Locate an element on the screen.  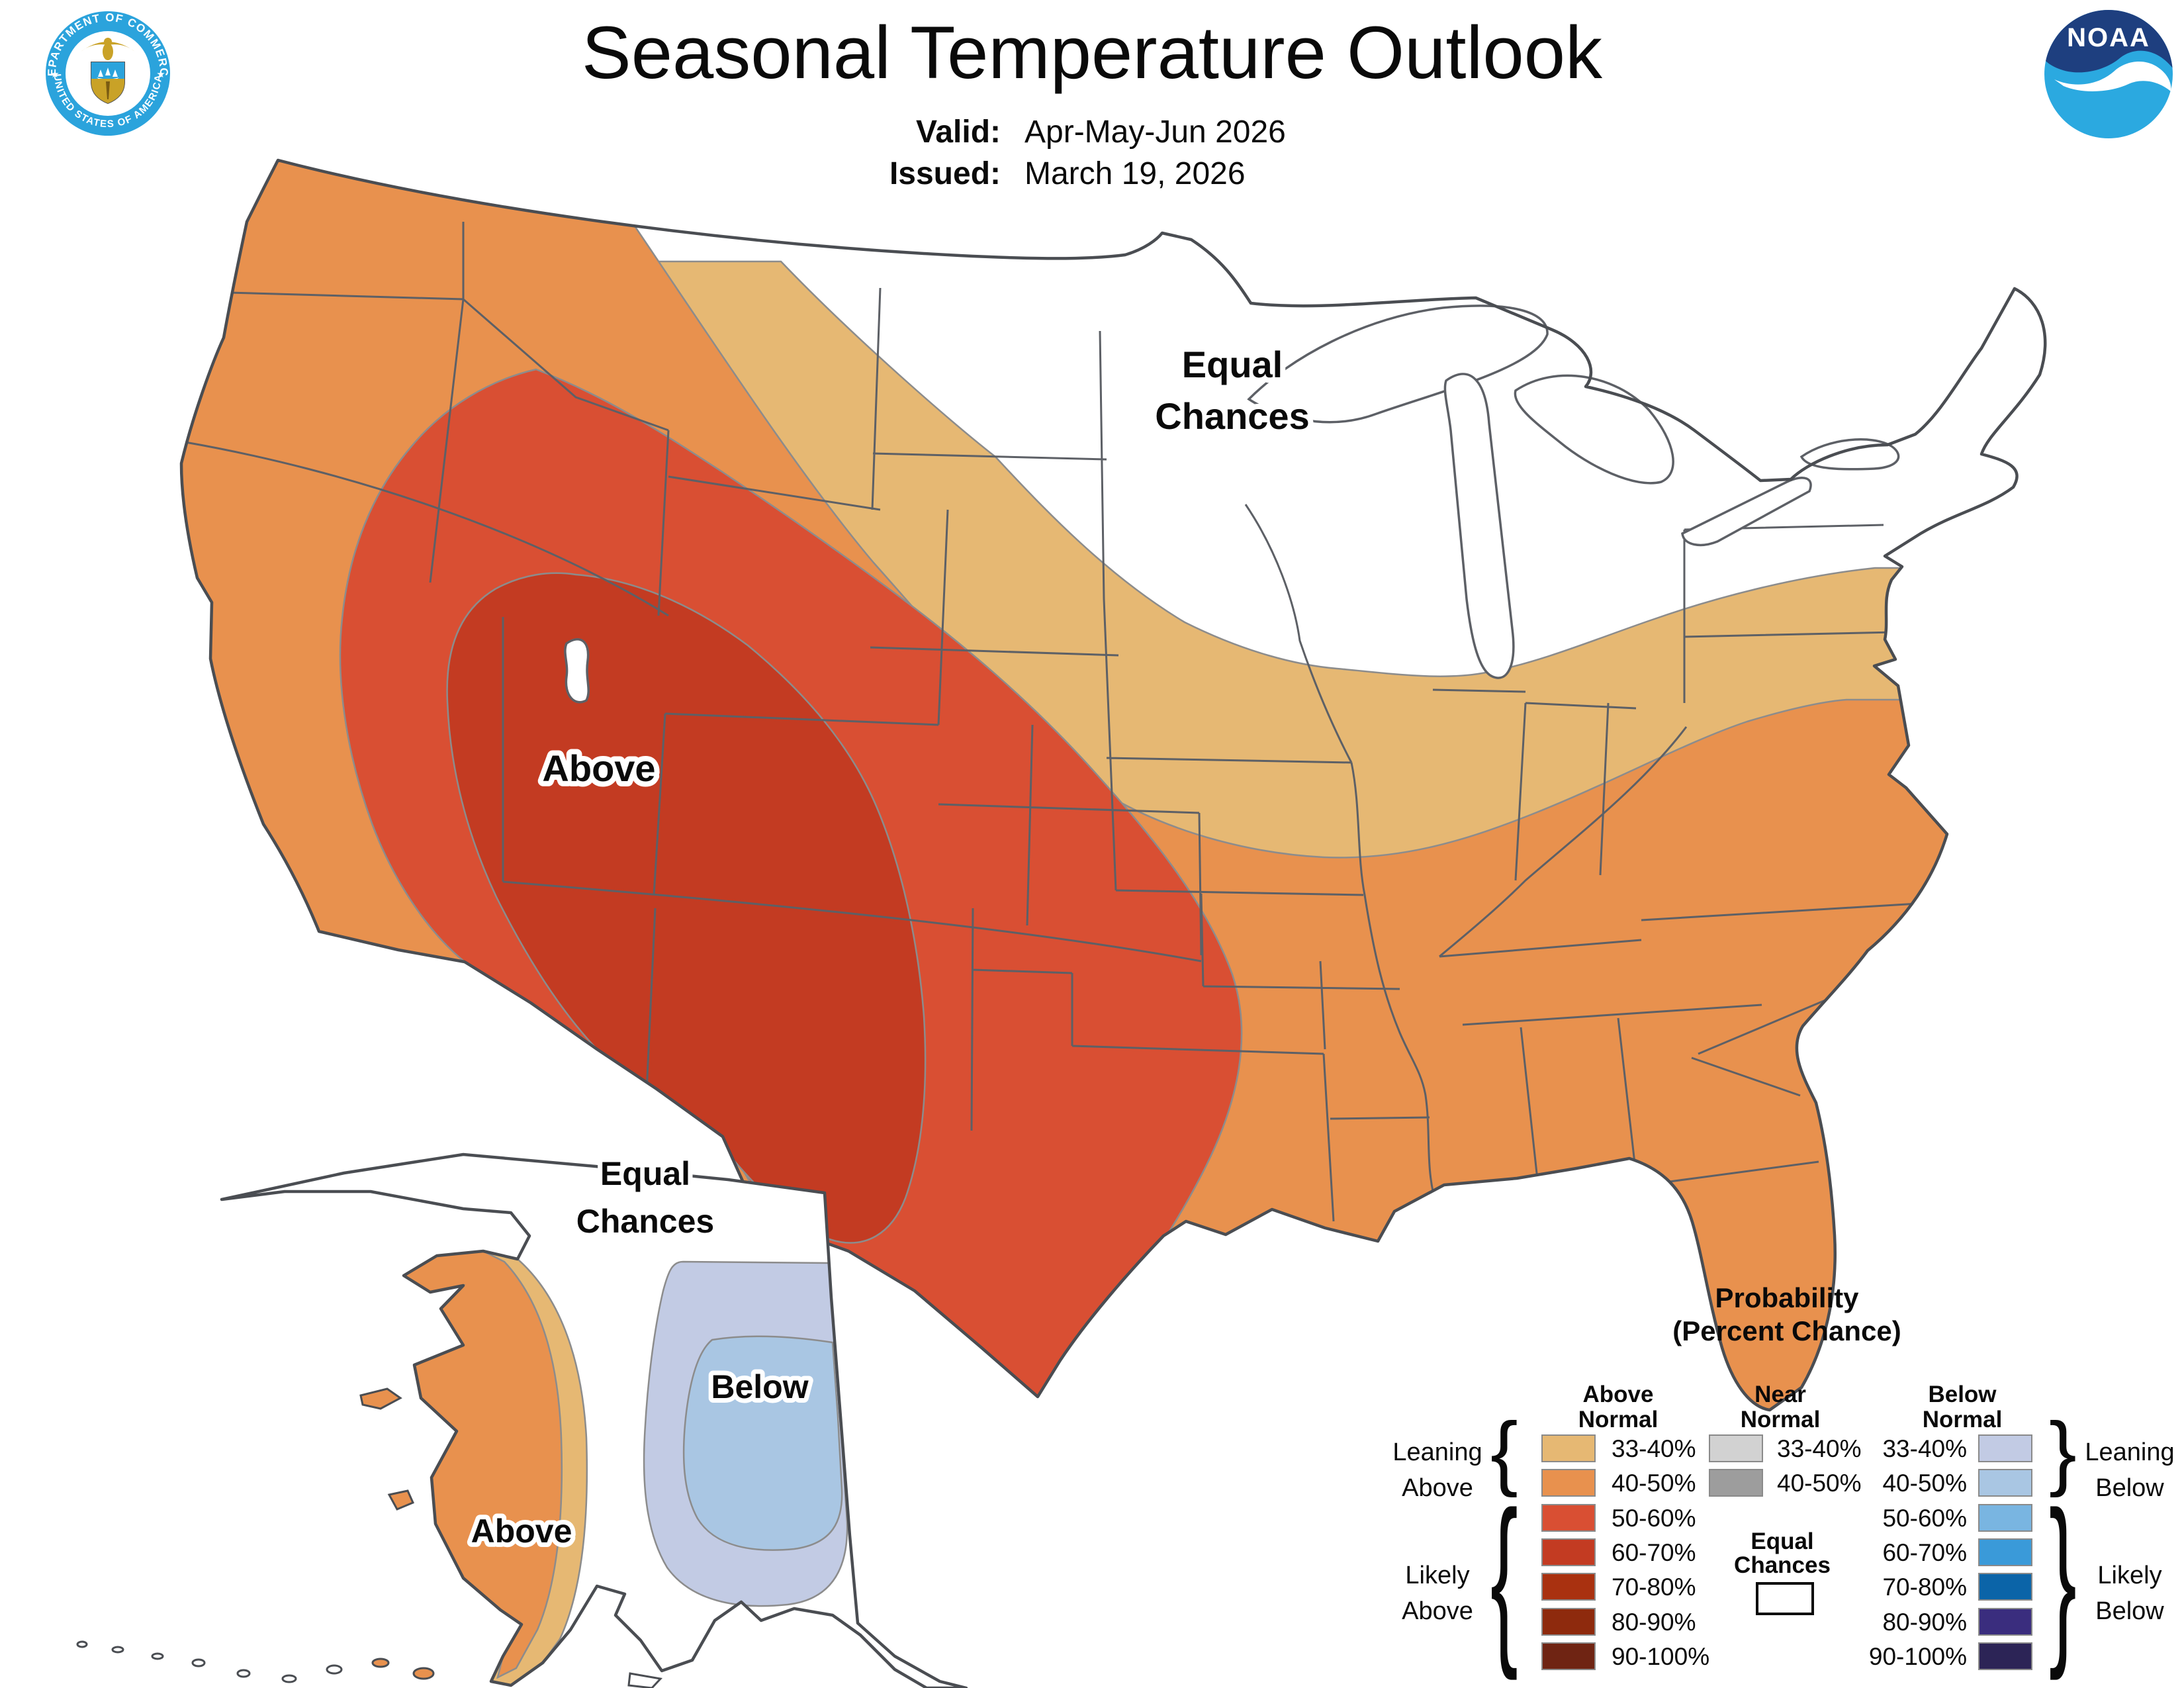
legend-range-below-90-100: 90-100% is located at coordinates (1918, 1656).